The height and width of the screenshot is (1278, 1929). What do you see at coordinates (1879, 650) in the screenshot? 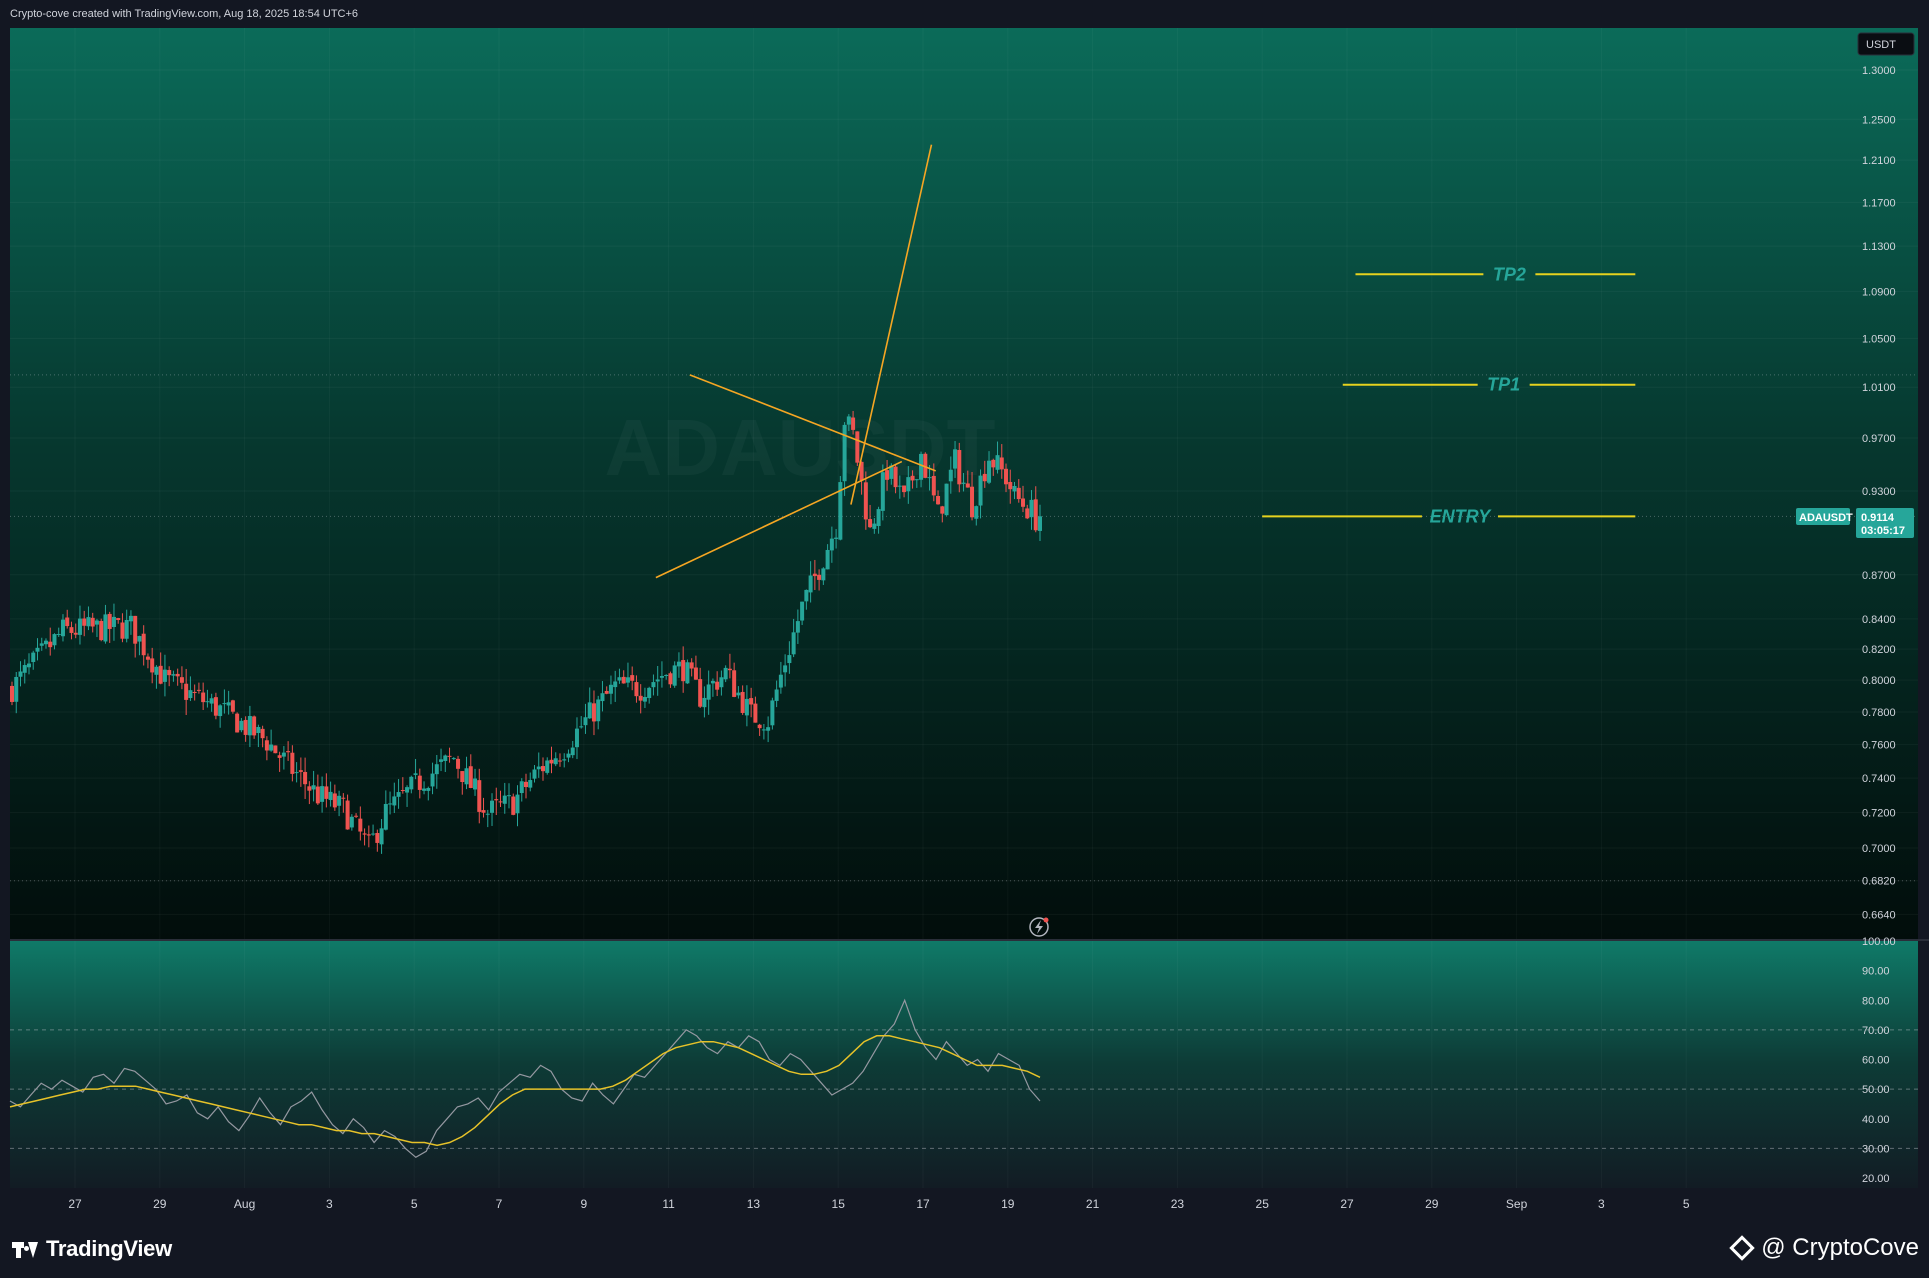
I see `price-tick-label: 0.8200` at bounding box center [1879, 650].